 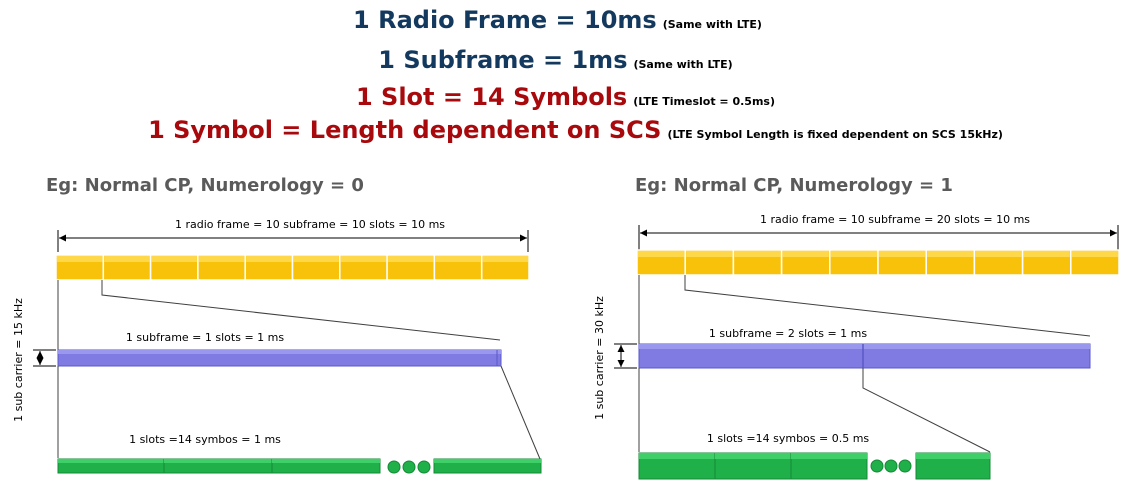 What do you see at coordinates (205, 337) in the screenshot?
I see `subframe-label: 1 subframe = 1 slots = 1 ms` at bounding box center [205, 337].